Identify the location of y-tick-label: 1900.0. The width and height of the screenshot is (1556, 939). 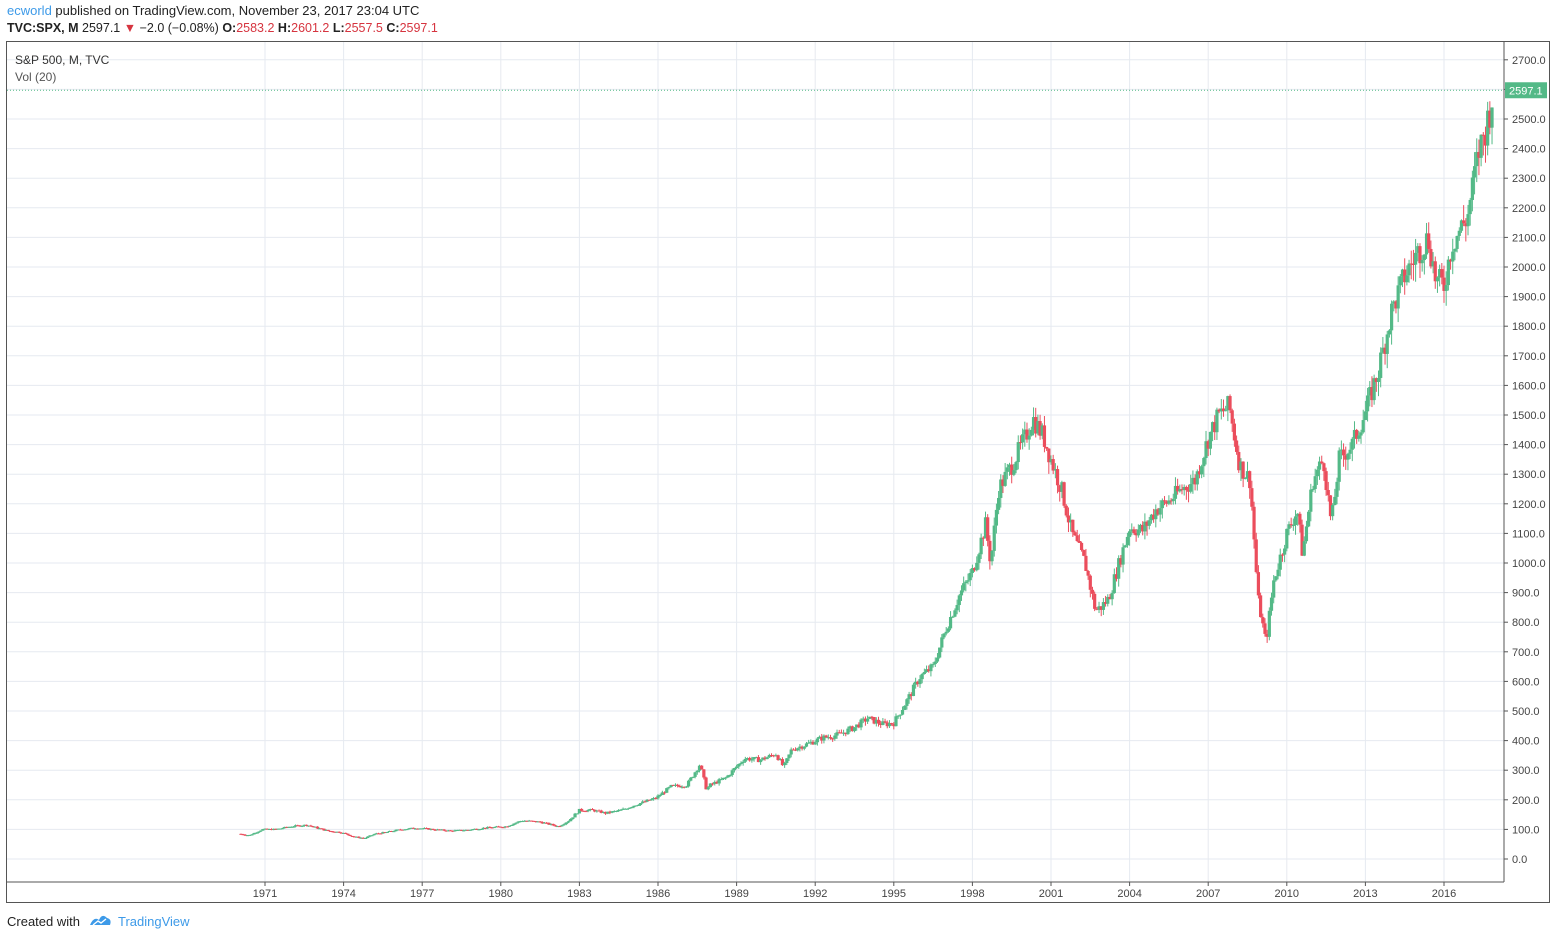
(1529, 298).